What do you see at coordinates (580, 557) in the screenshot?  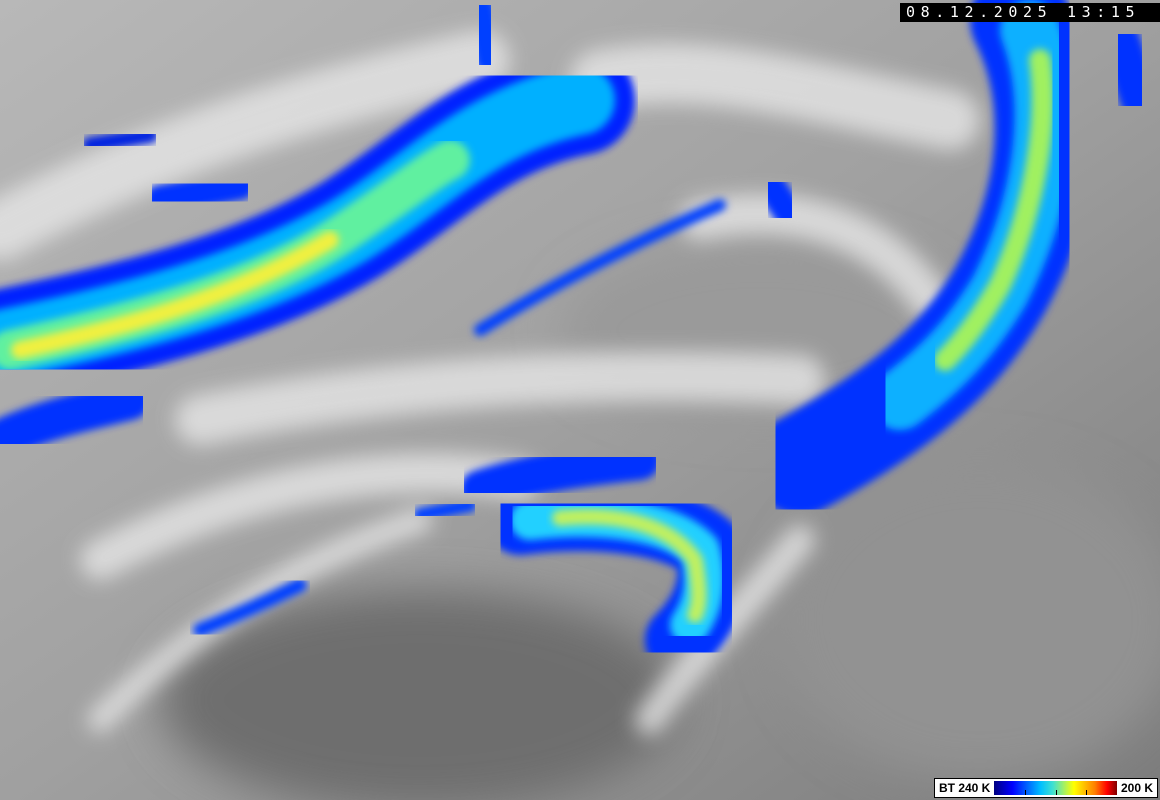 I see `cloud-cell-south` at bounding box center [580, 557].